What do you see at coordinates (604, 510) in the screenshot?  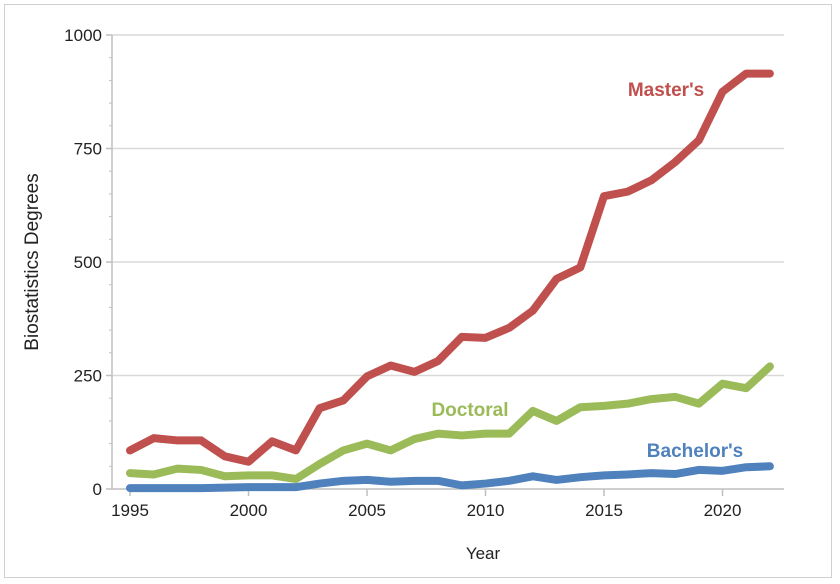 I see `x-tick-label: 2015` at bounding box center [604, 510].